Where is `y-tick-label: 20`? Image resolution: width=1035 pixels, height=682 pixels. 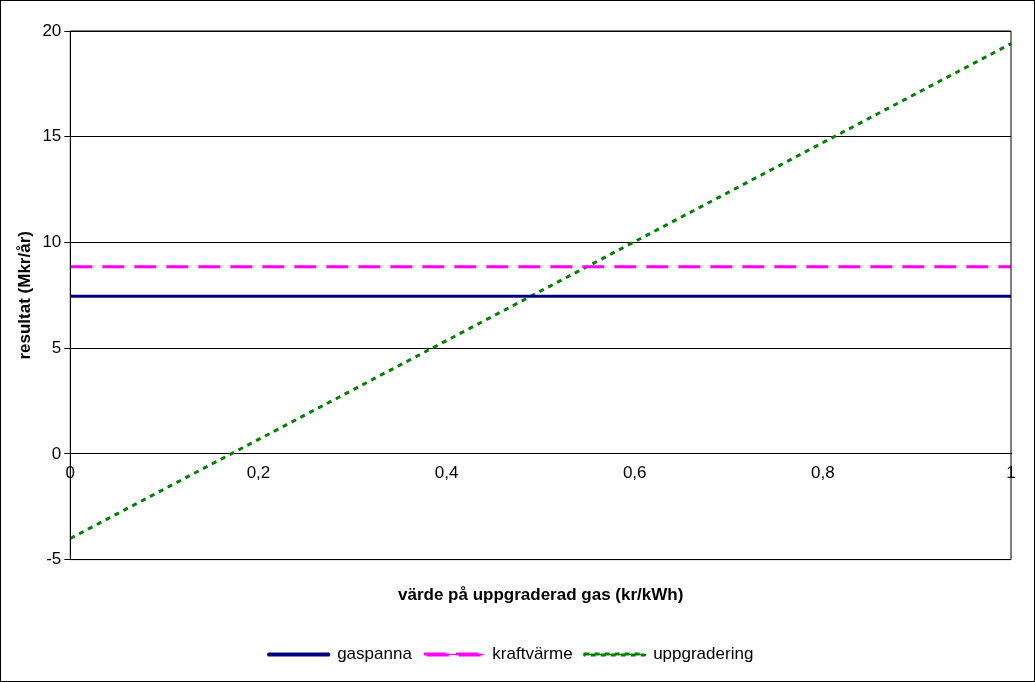 y-tick-label: 20 is located at coordinates (52, 30).